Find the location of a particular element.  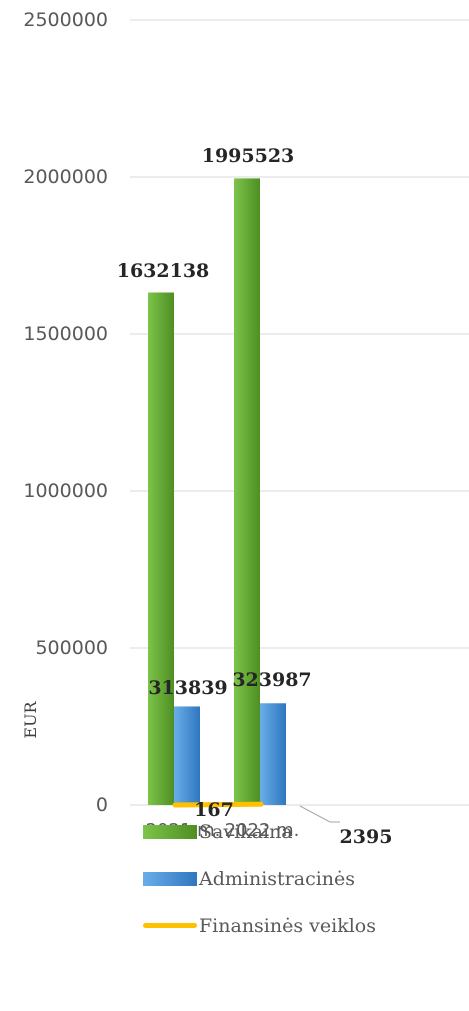

y-tick-label: 2500000 is located at coordinates (65, 20).